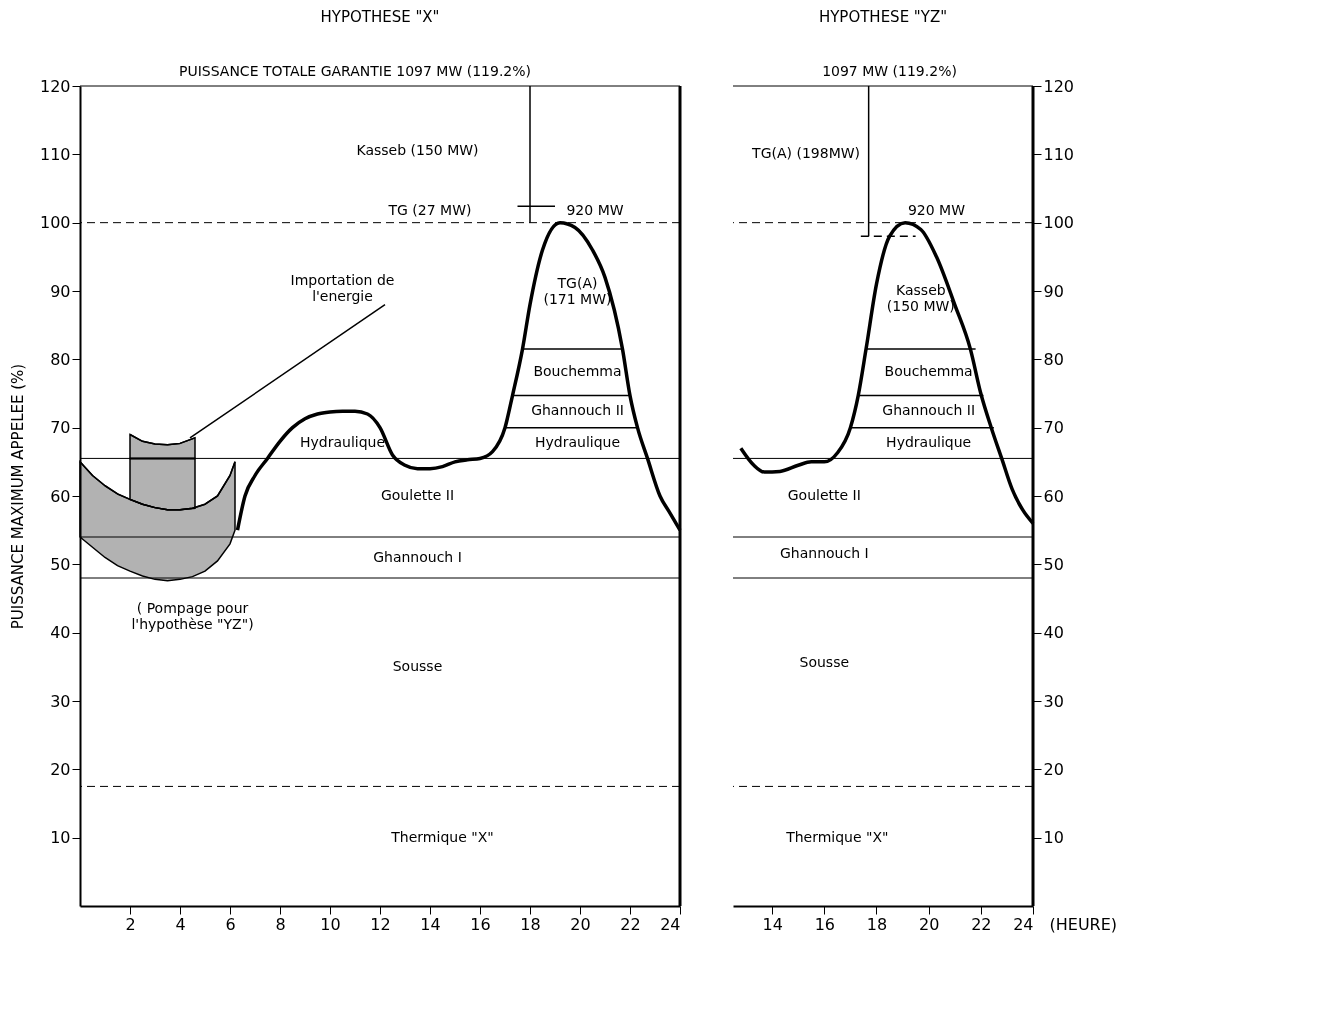  Describe the element at coordinates (889, 71) in the screenshot. I see `text: 1097 MW (119.2%)` at that location.